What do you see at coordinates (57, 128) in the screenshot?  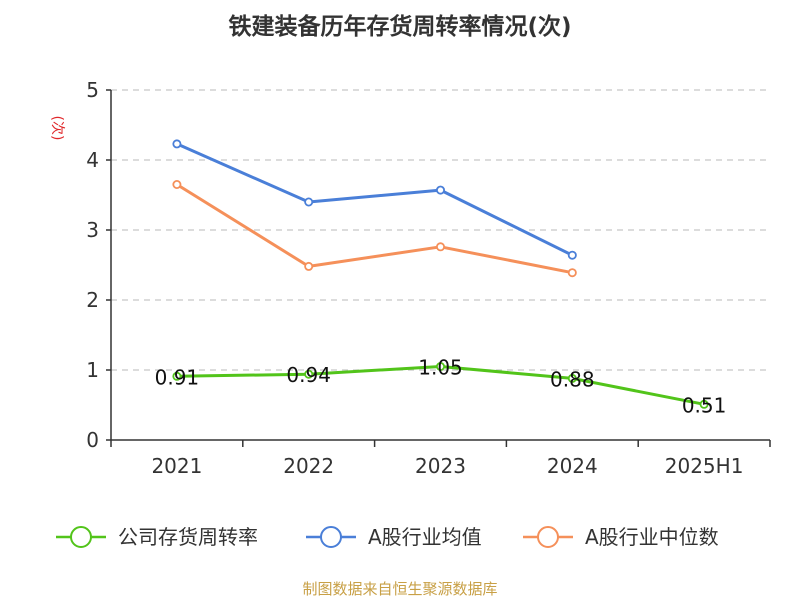 I see `y-axis-unit: (次)` at bounding box center [57, 128].